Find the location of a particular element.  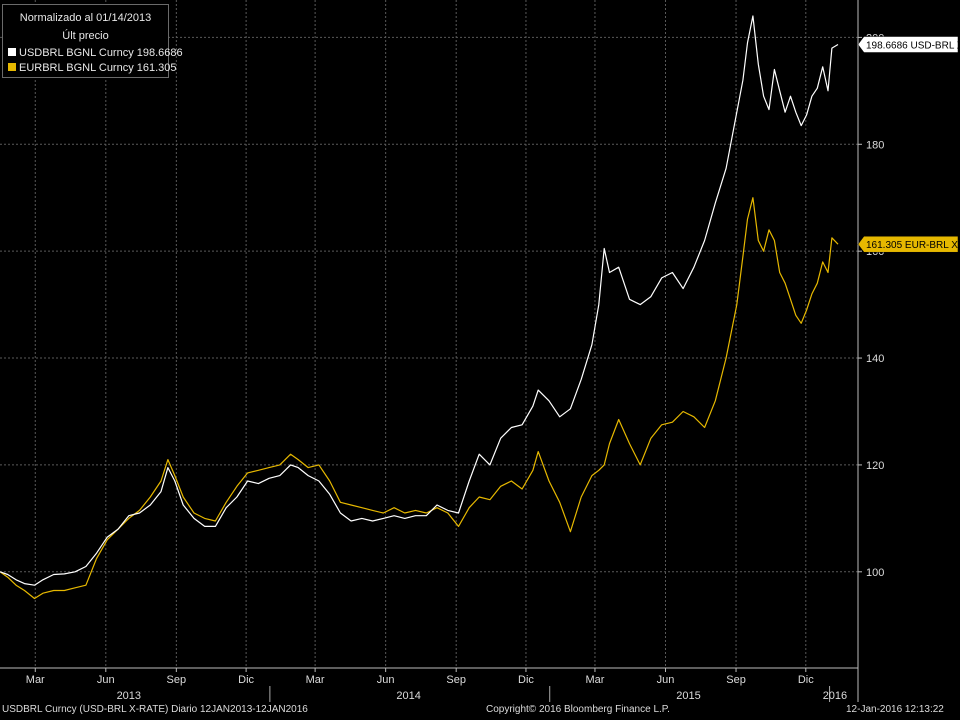

footer-copyright: Copyright© 2016 Bloomberg Finance L.P. is located at coordinates (578, 709).